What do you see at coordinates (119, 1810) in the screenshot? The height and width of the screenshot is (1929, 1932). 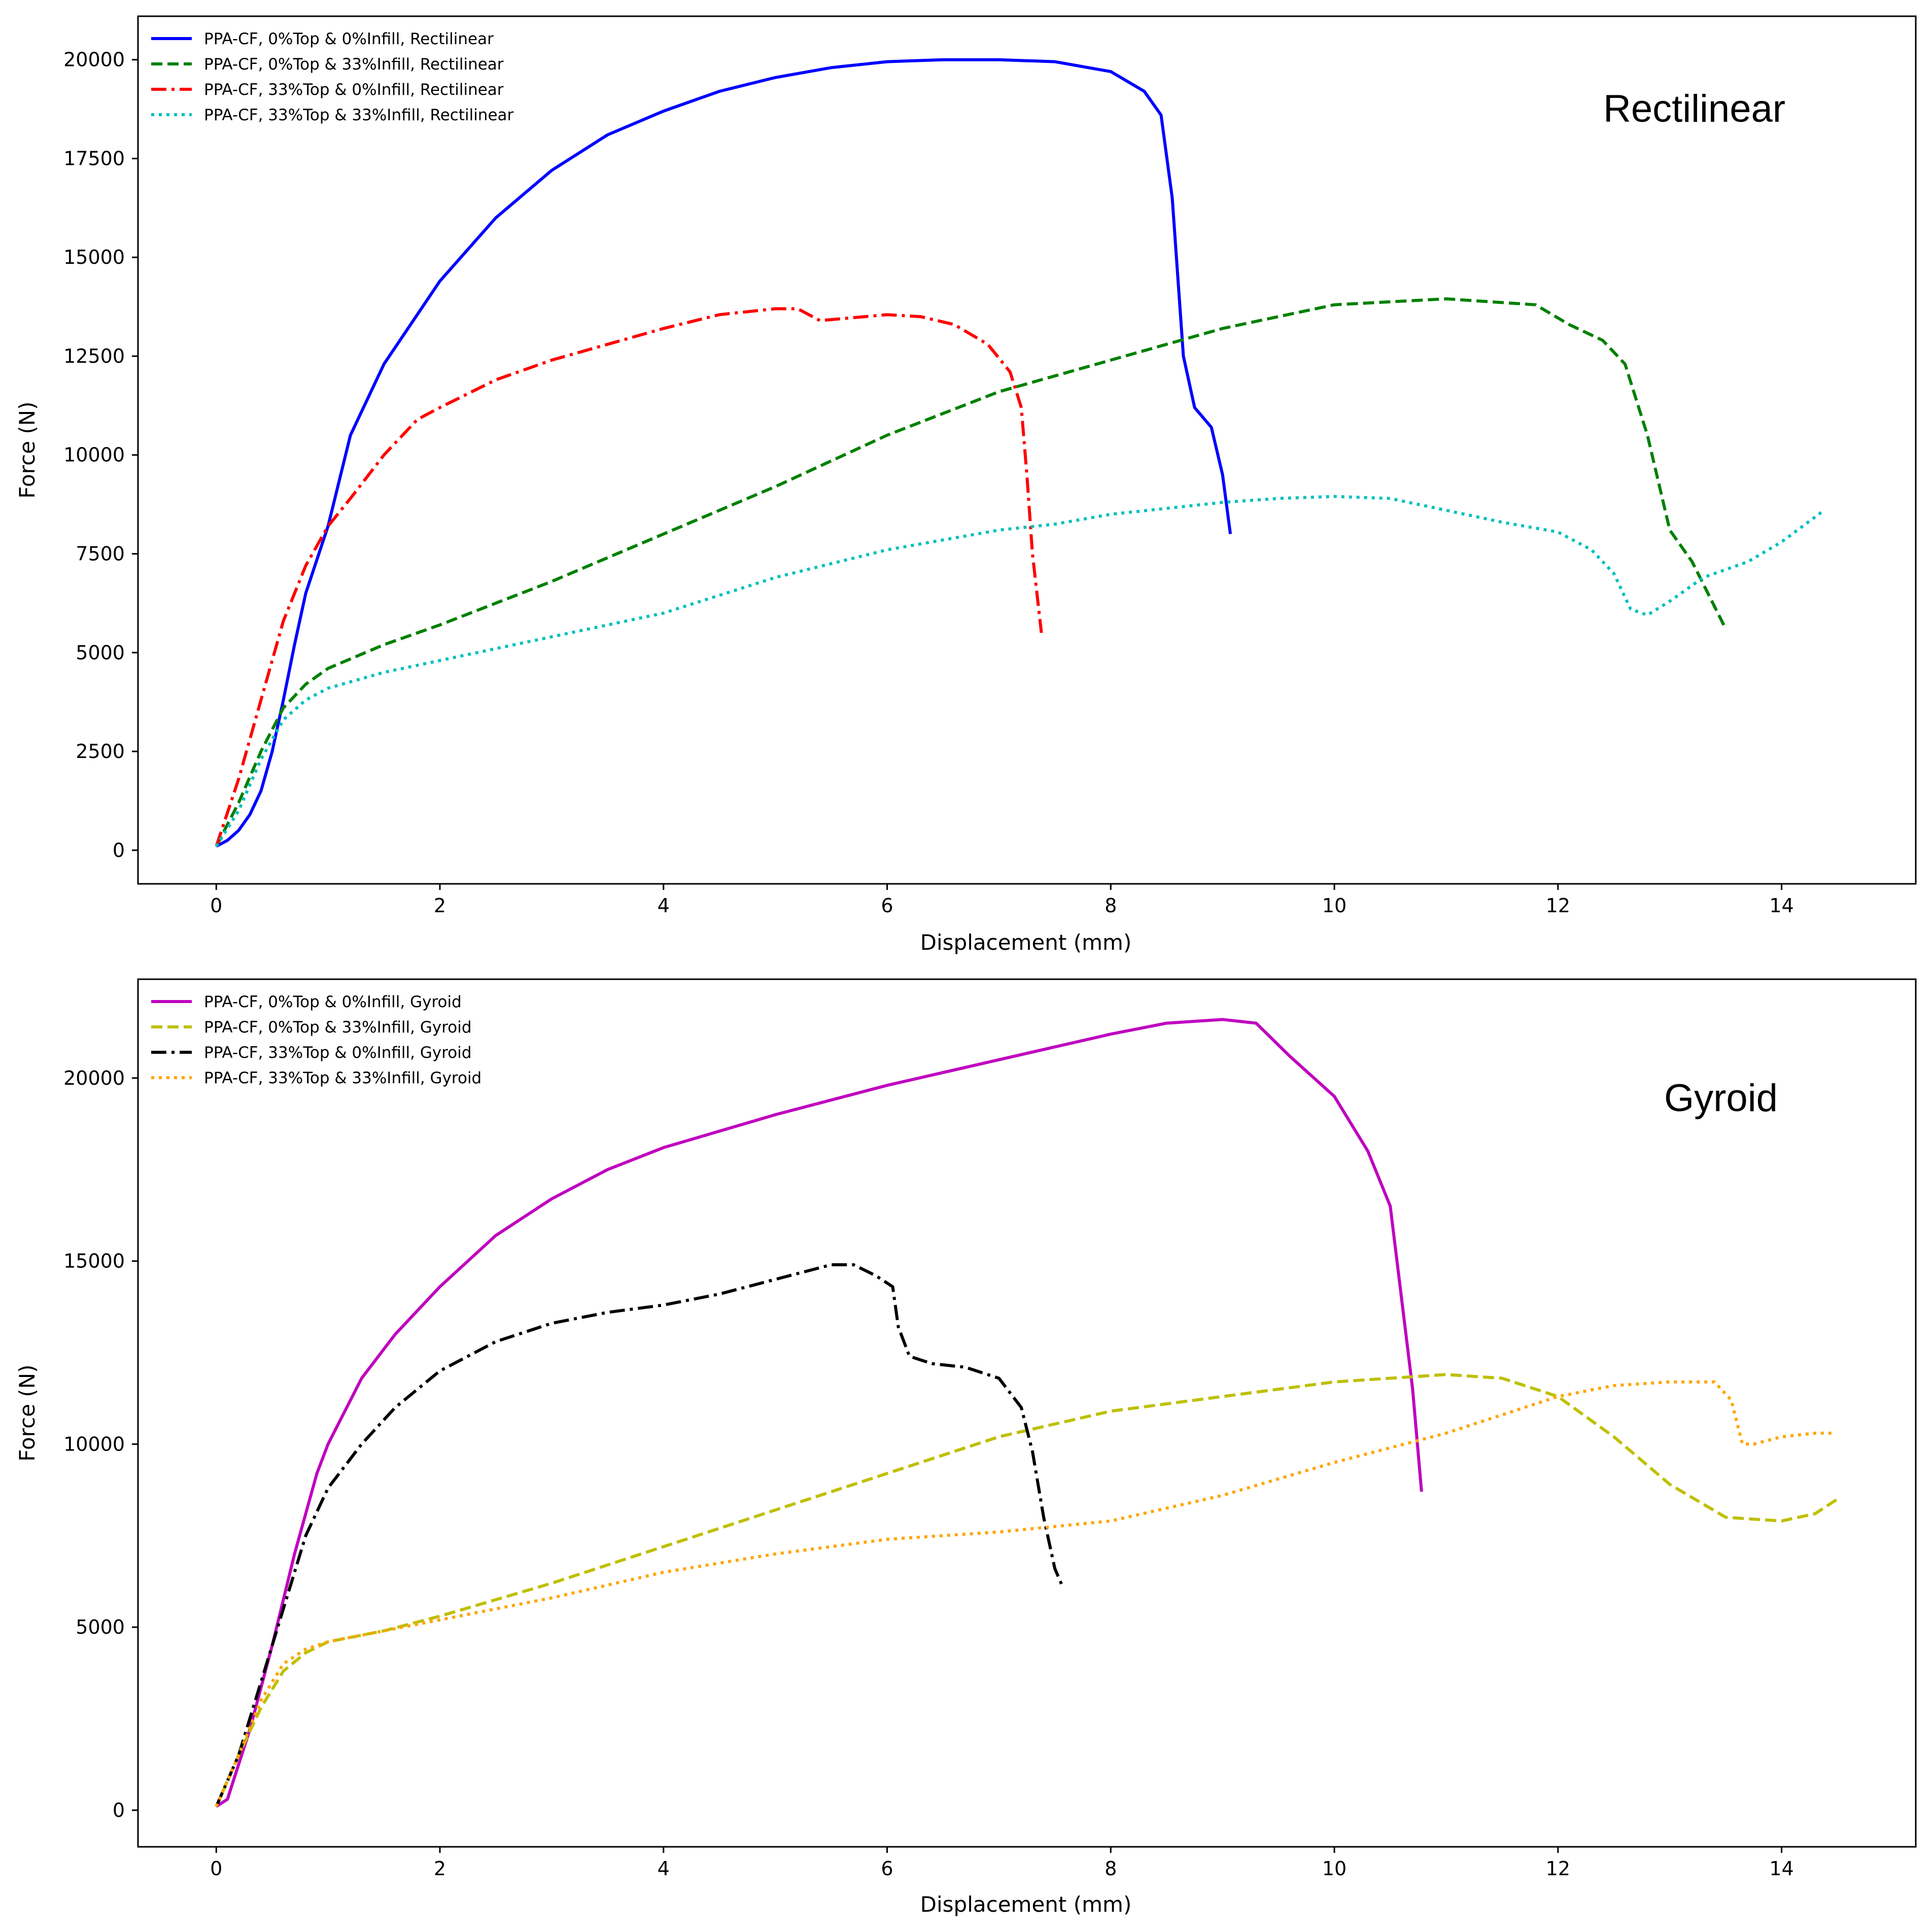 I see `gyr-y-tick-label-0: 0` at bounding box center [119, 1810].